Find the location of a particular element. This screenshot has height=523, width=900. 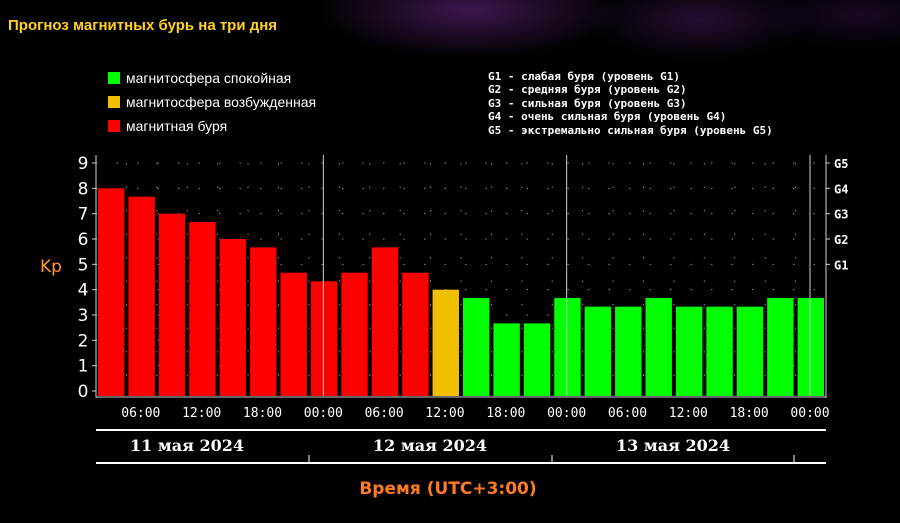

legend-label-storm: магнитная буря is located at coordinates (177, 126).